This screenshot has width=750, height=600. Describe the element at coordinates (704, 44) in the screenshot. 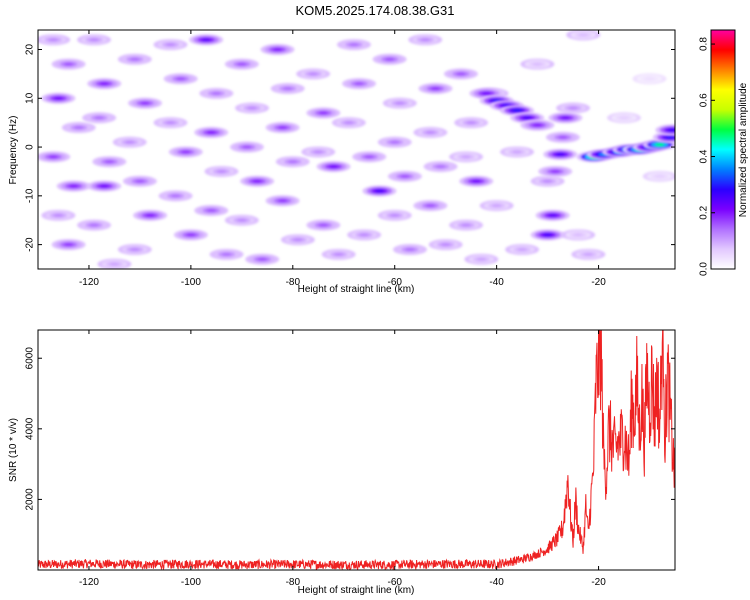

I see `colorbar-tick-label: 0.8` at that location.